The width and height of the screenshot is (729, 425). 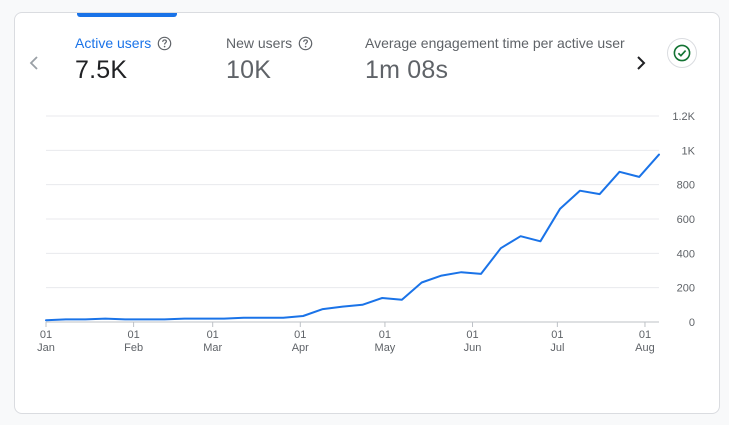 I want to click on status-check-button, so click(x=682, y=53).